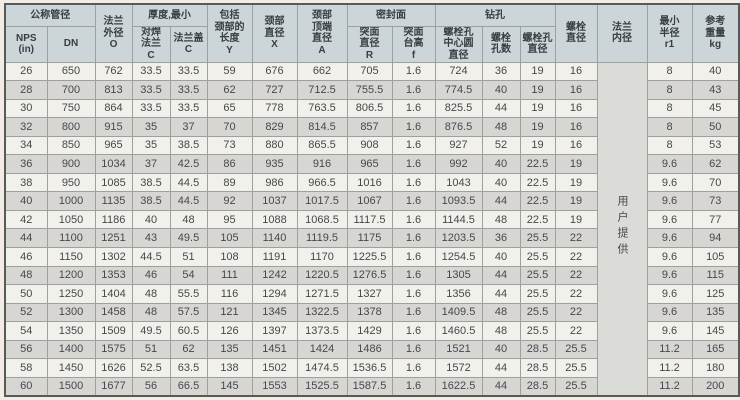 The image size is (740, 400). I want to click on cell-bolt_circle_dia: 1521, so click(458, 349).